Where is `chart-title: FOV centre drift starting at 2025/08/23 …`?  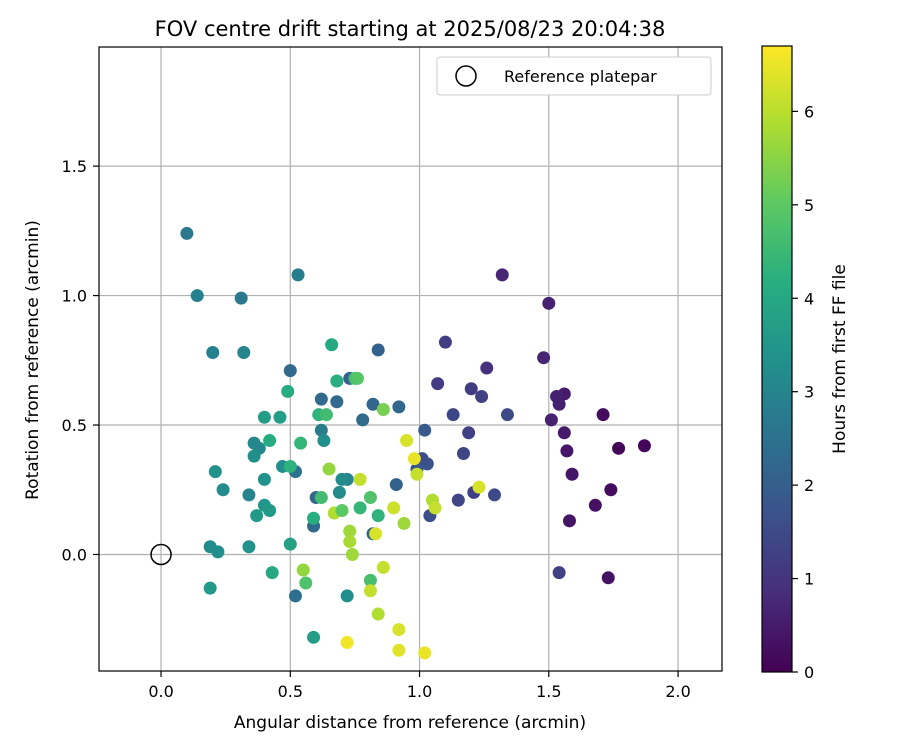
chart-title: FOV centre drift starting at 2025/08/23 … is located at coordinates (410, 29).